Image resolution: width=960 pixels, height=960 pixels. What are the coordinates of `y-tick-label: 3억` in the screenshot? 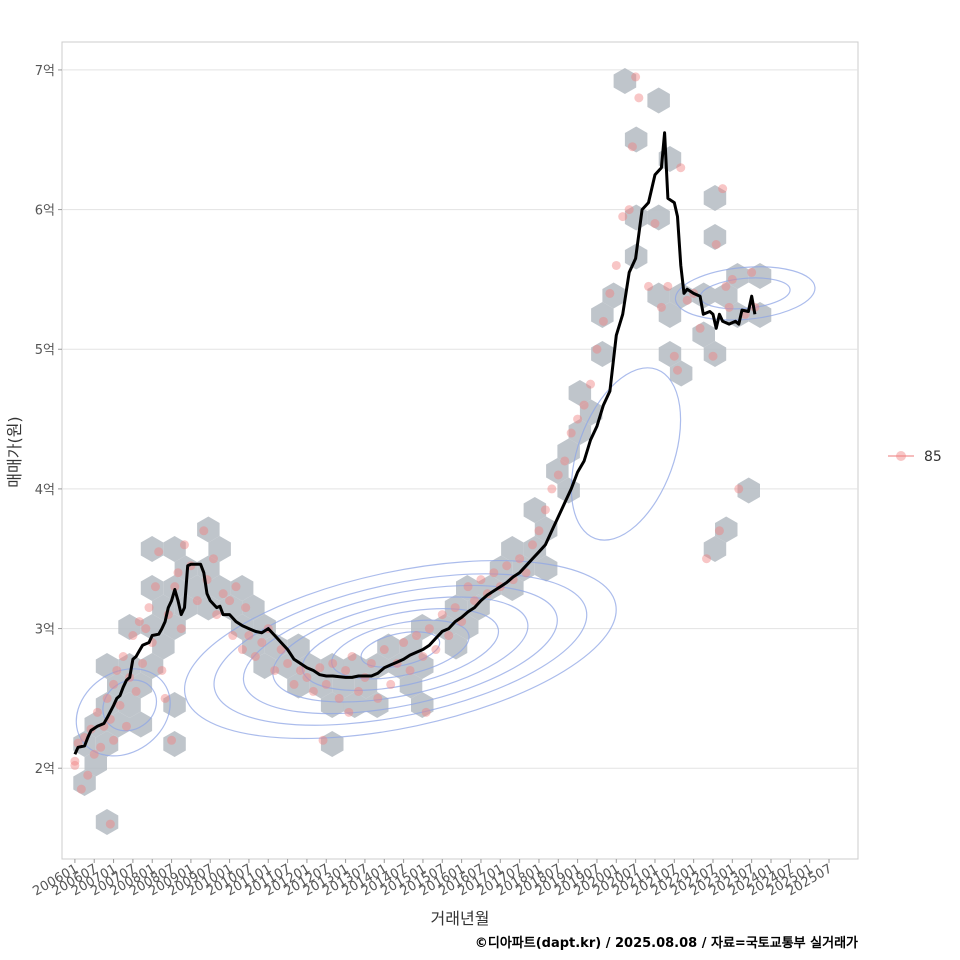 It's located at (45, 630).